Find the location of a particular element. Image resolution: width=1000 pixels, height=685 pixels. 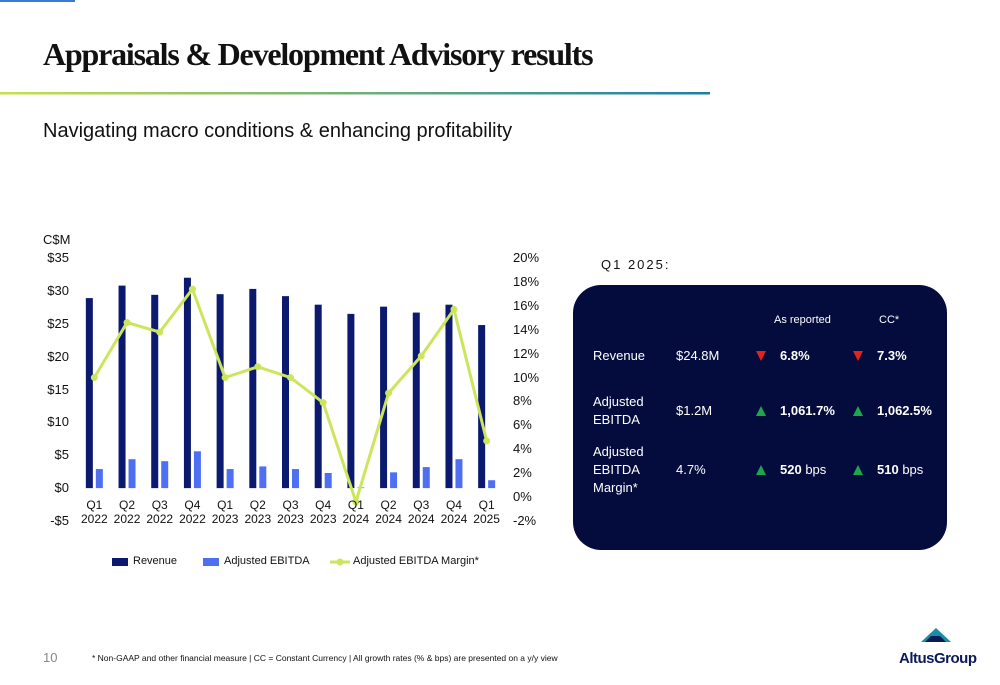

legend-swatch is located at coordinates (211, 562).